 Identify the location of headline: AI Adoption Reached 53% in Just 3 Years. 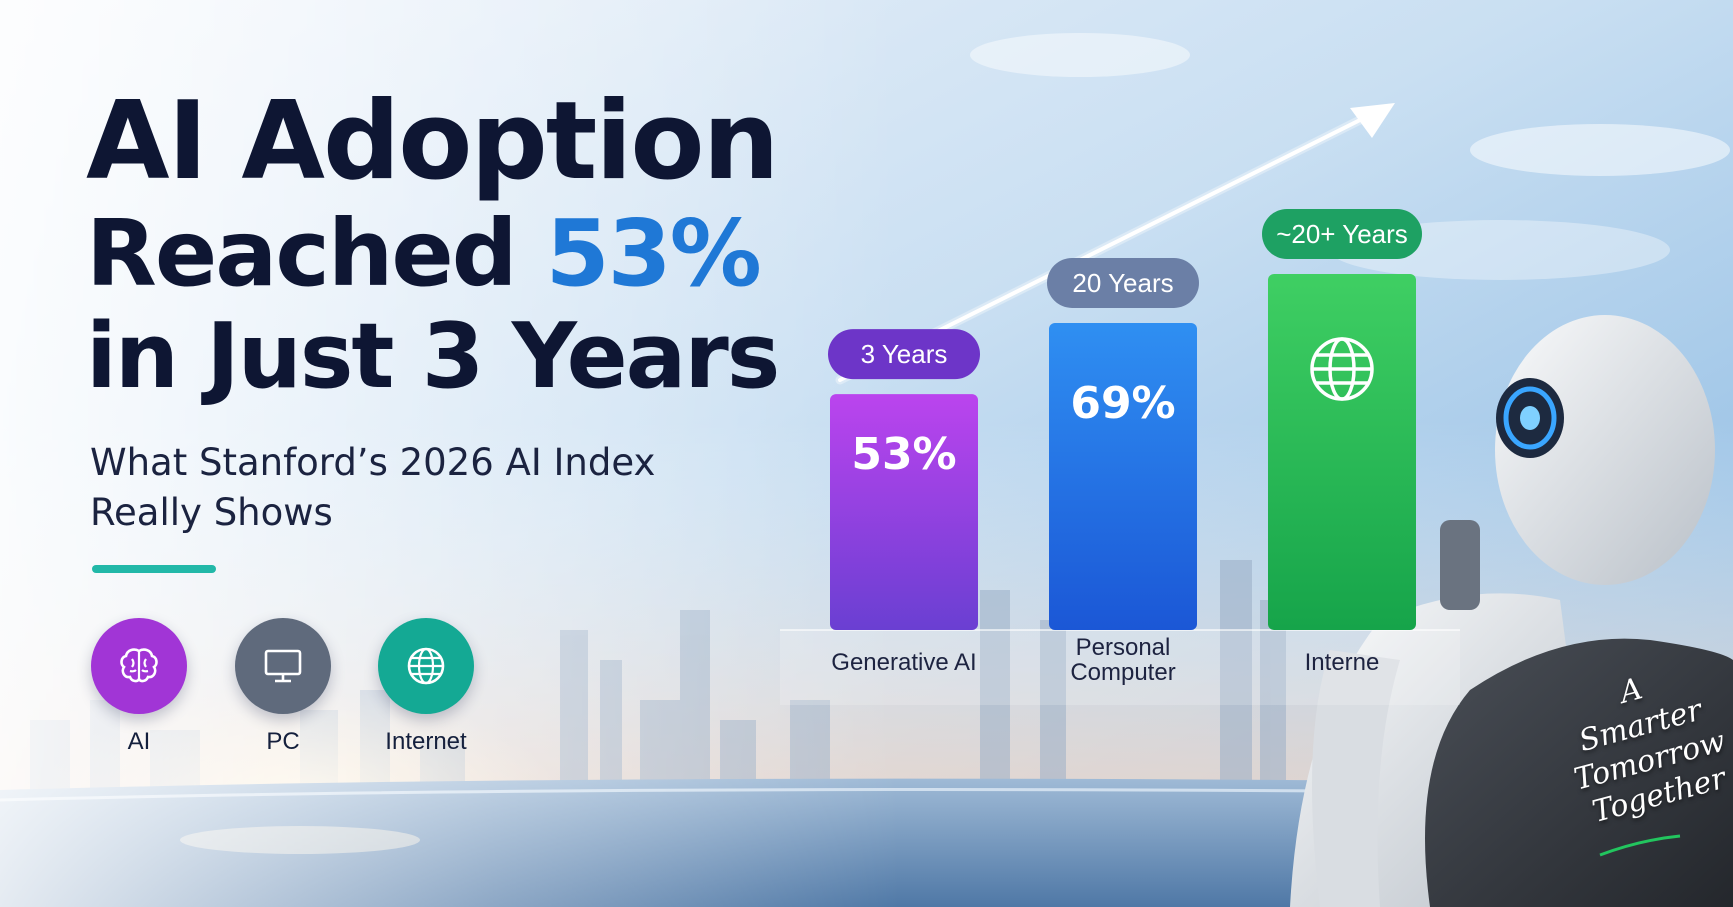
(433, 244).